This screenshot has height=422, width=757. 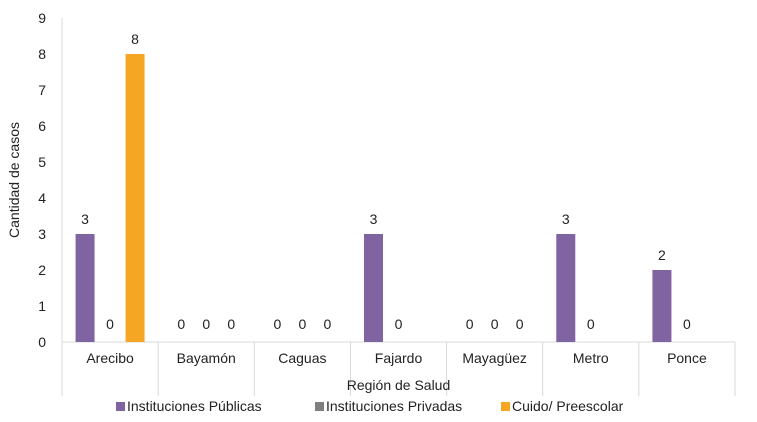 What do you see at coordinates (399, 385) in the screenshot?
I see `x-axis-title: Región de Salud` at bounding box center [399, 385].